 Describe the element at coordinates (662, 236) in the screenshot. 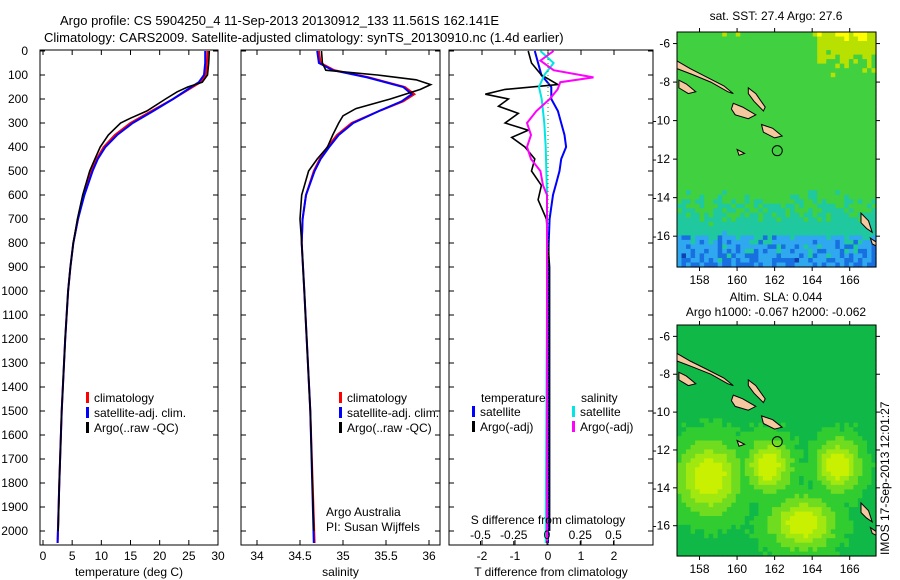

I see `lat-tick-label: -16` at that location.